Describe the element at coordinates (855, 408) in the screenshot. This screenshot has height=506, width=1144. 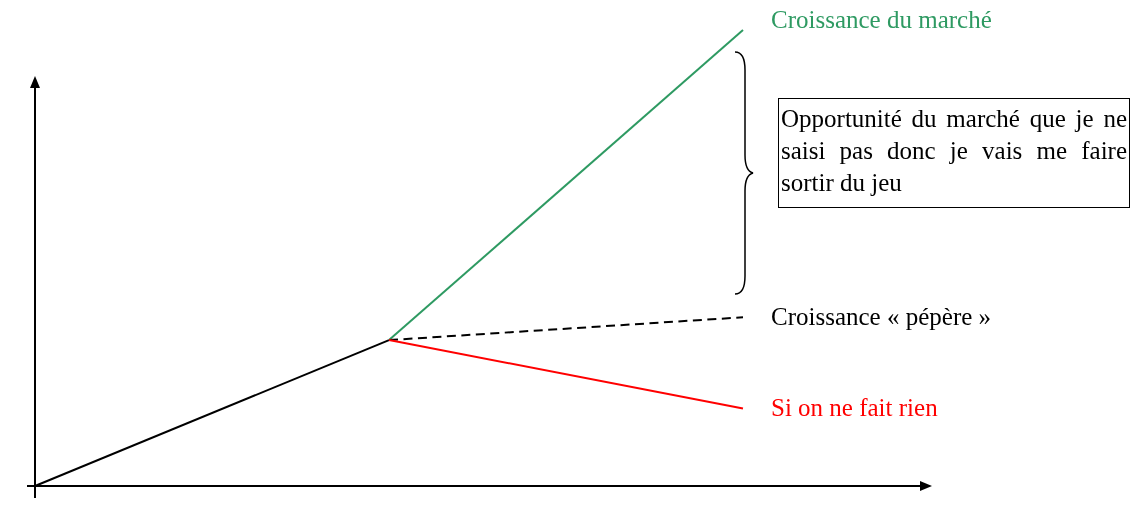
I see `series-label: Si on ne fait rien` at that location.